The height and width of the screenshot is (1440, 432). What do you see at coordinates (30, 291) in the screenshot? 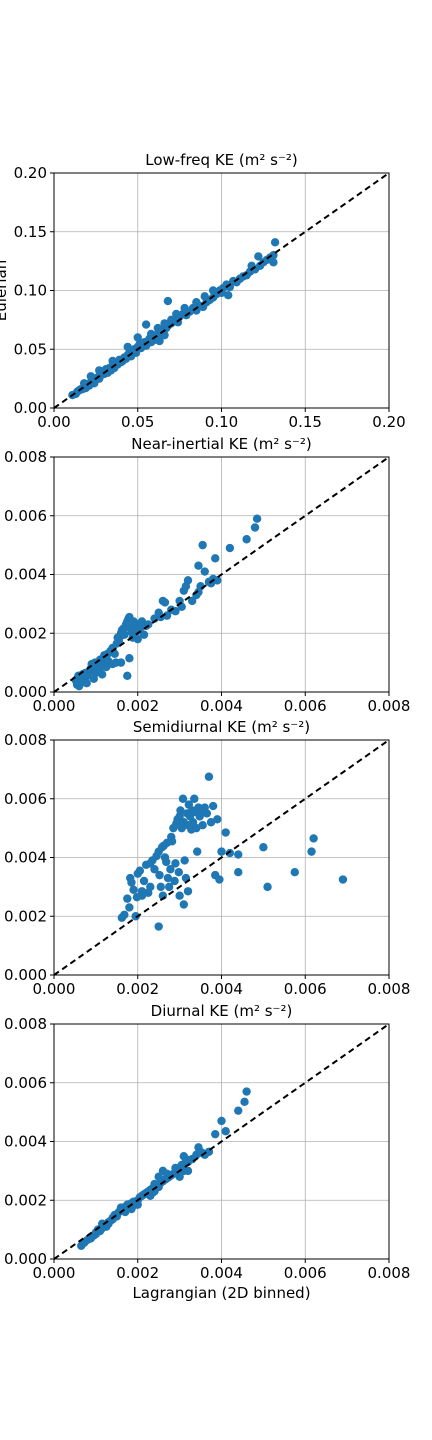
I see `y-tick-label: 0.10` at bounding box center [30, 291].